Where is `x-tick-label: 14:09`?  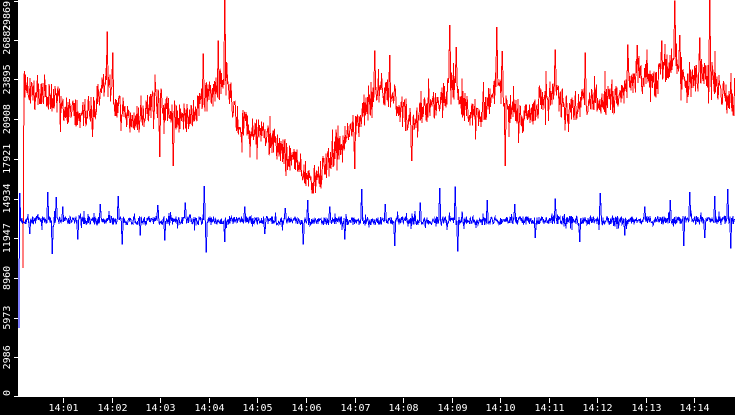 x-tick-label: 14:09 is located at coordinates (452, 408).